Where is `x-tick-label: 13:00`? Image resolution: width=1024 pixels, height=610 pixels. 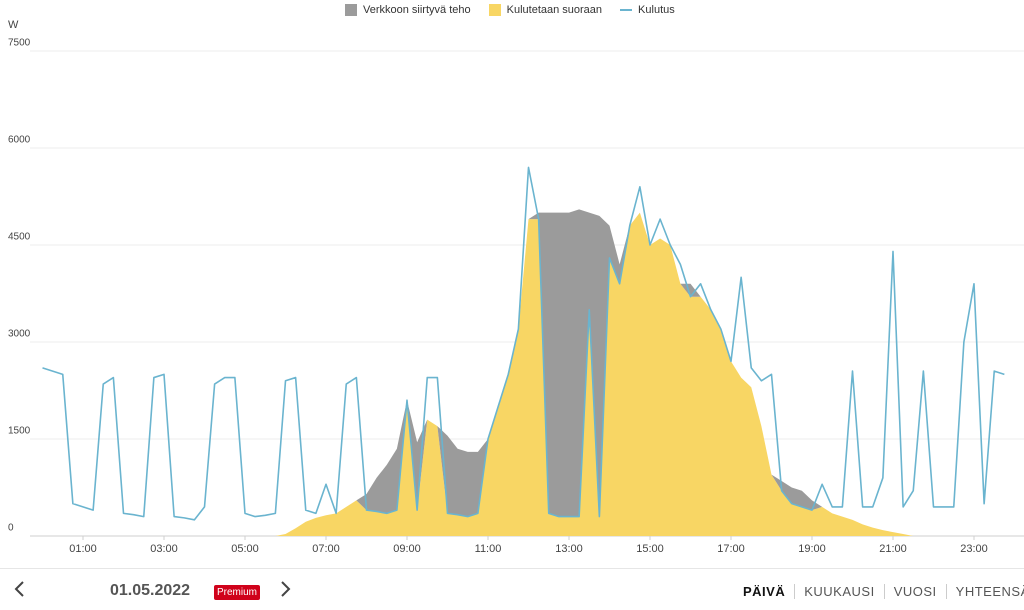 x-tick-label: 13:00 is located at coordinates (569, 549).